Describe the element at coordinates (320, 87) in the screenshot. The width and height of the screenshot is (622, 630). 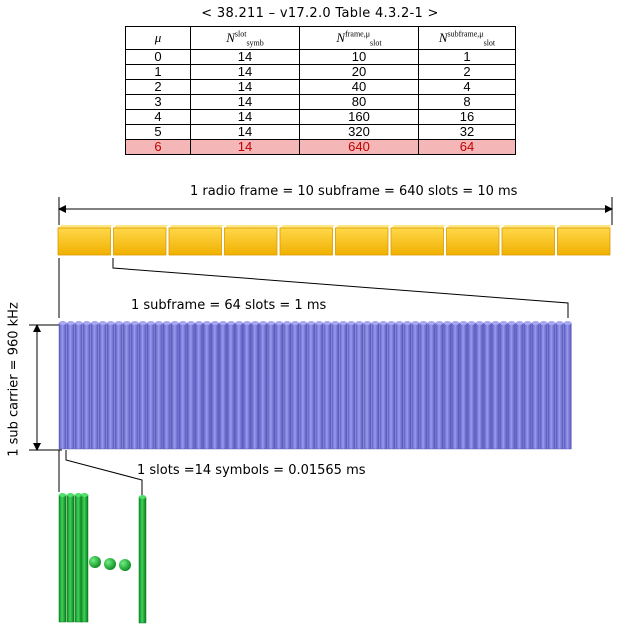
I see `table-row: 2 14 40 4` at that location.